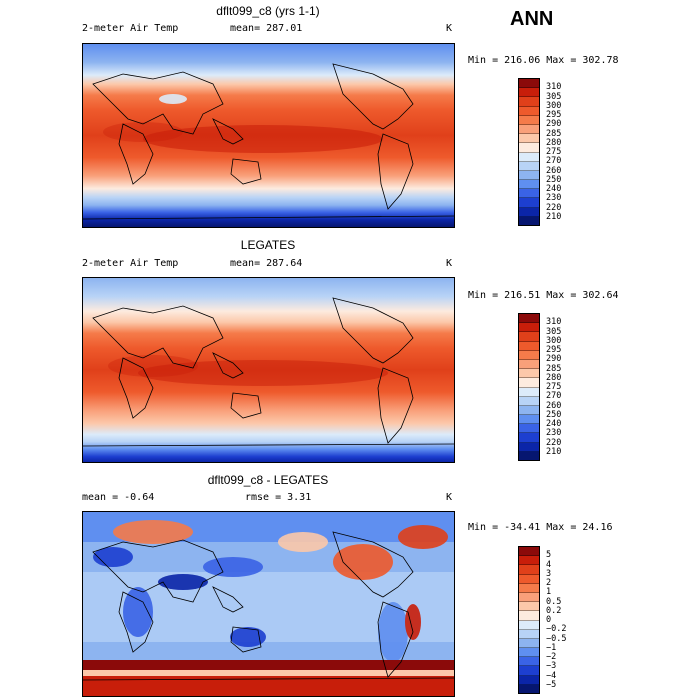 The width and height of the screenshot is (700, 700). I want to click on panel-1-title: dflt099_c8 (yrs 1-1), so click(268, 11).